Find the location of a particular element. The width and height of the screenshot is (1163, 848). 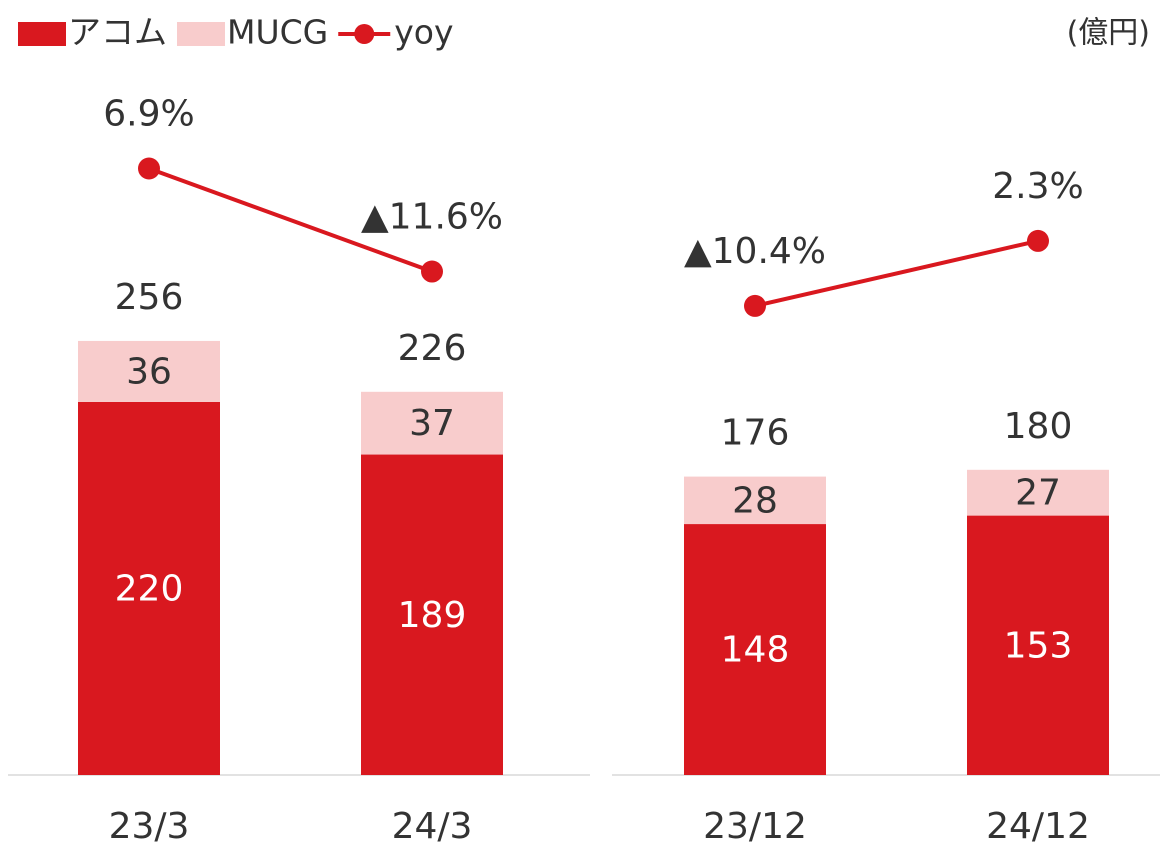

data-label: 36 is located at coordinates (149, 371).